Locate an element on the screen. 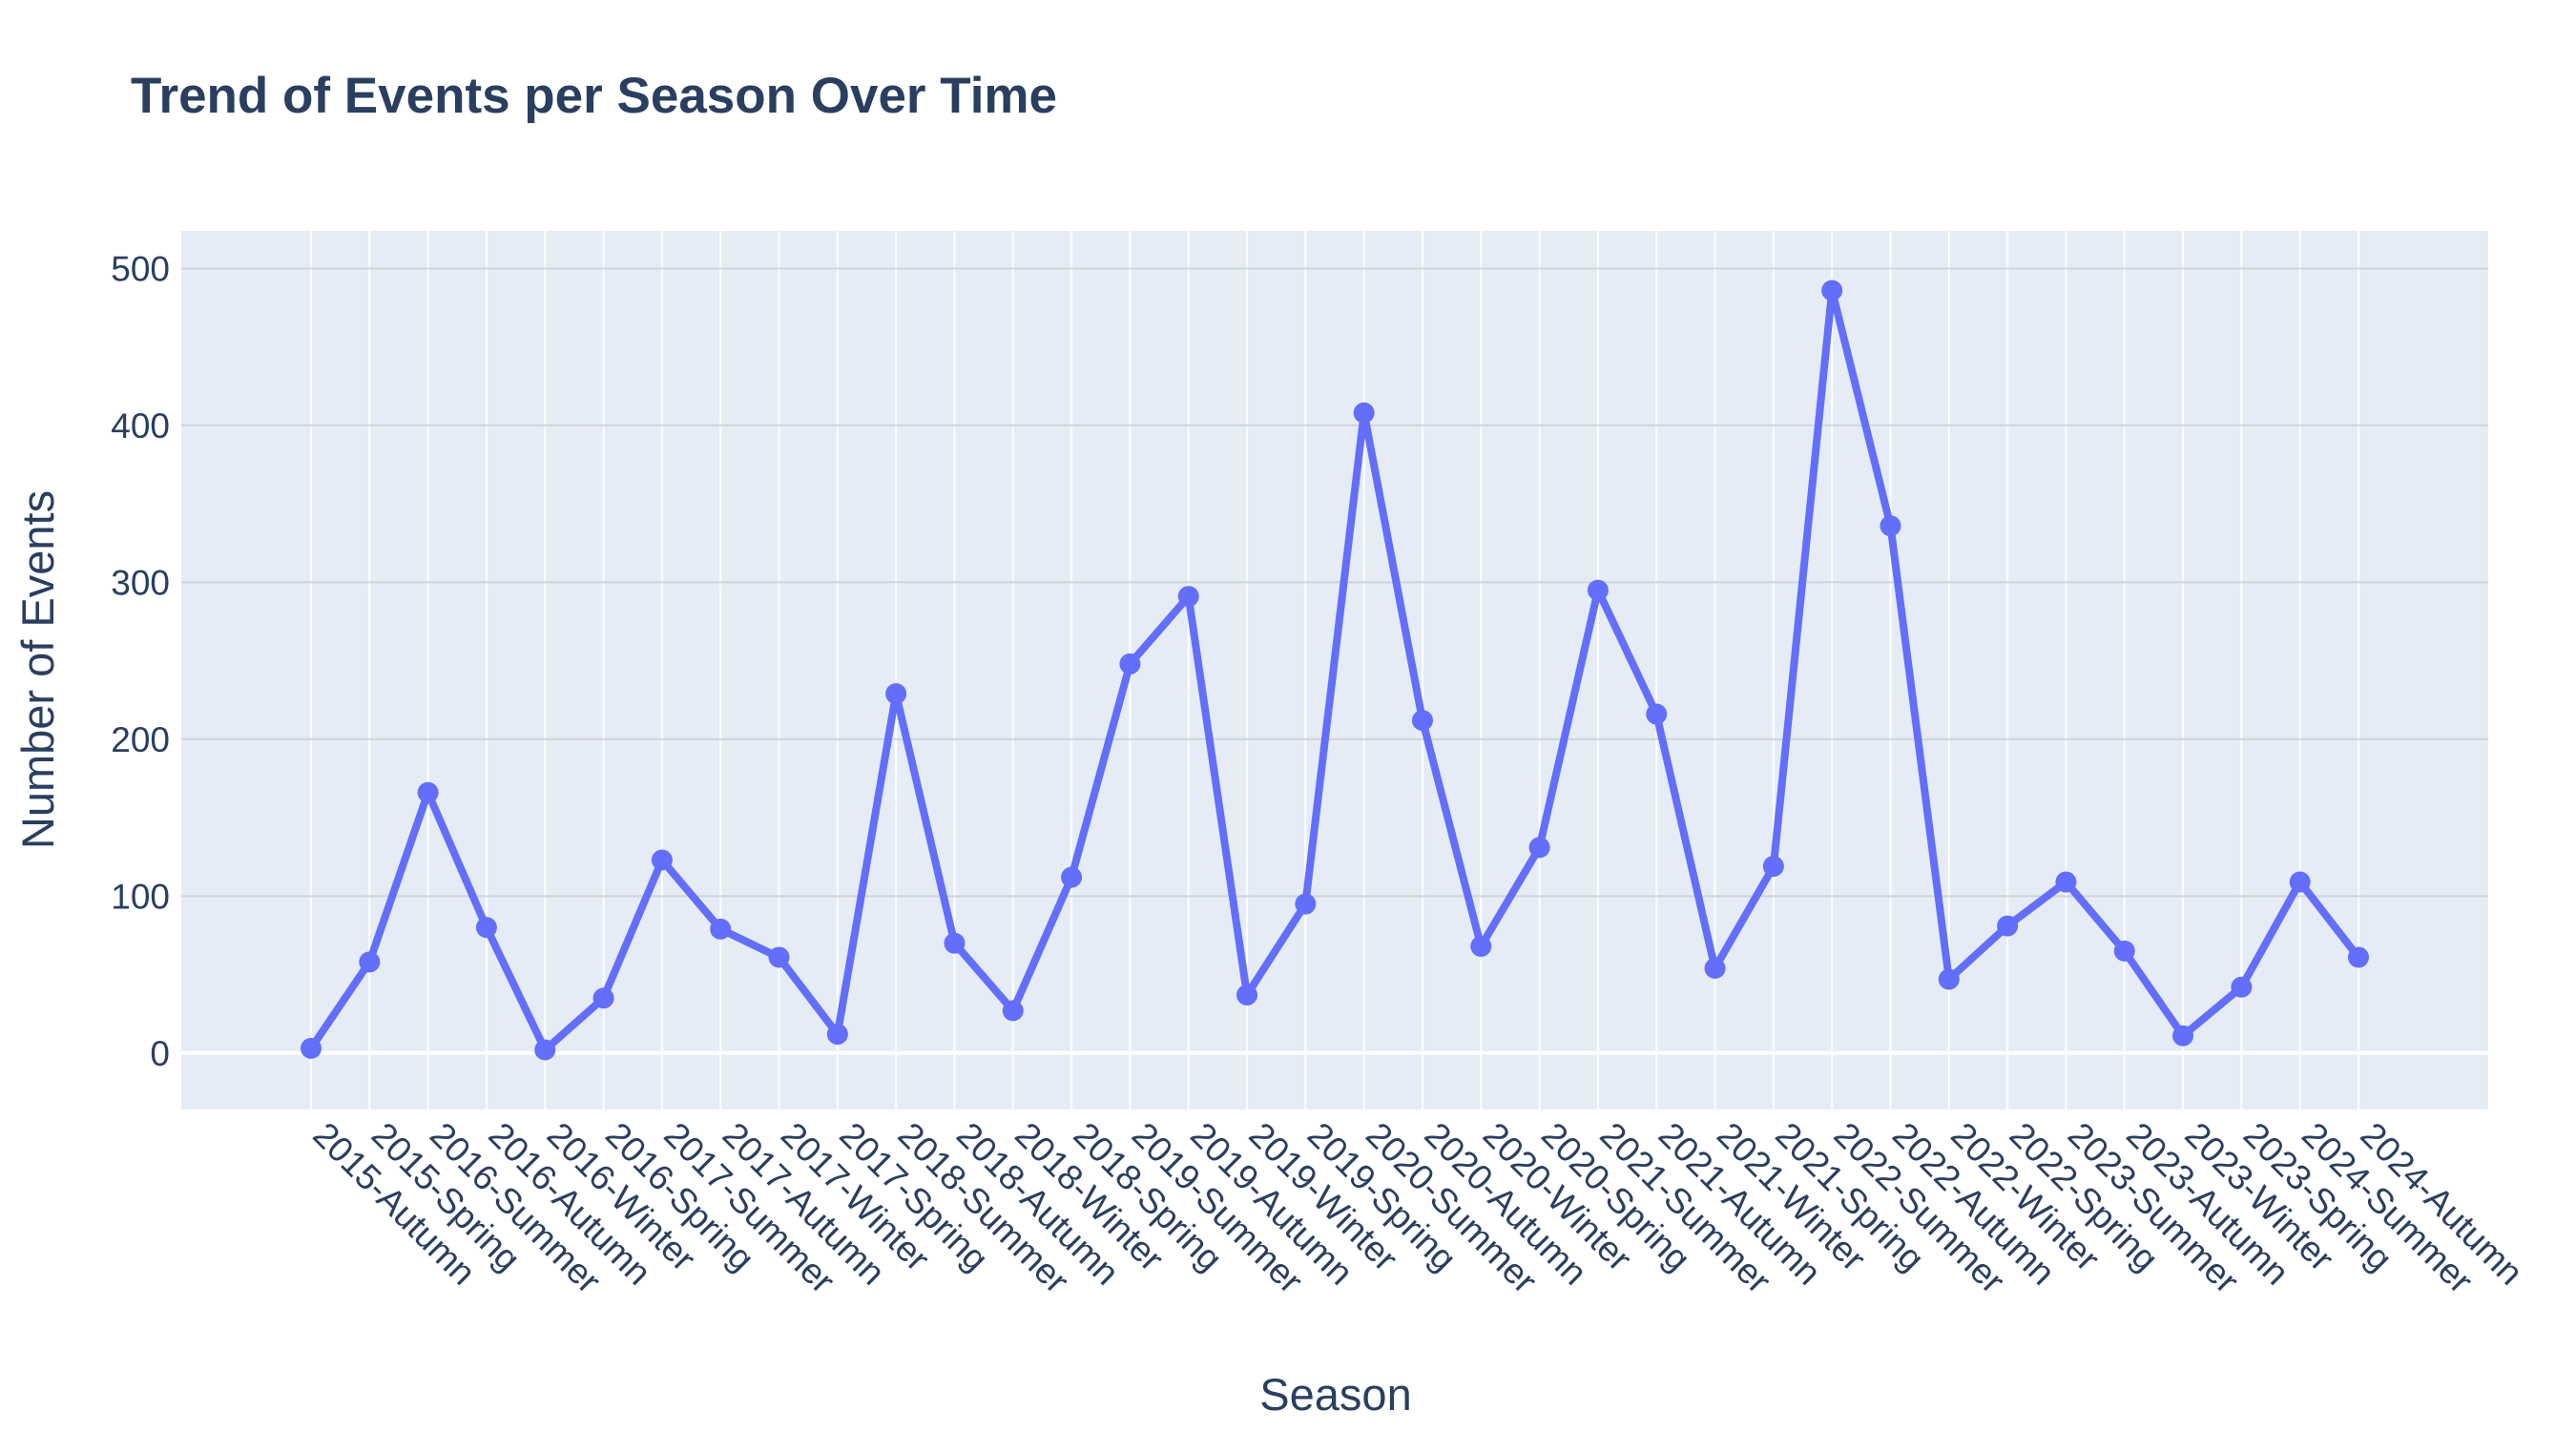 The width and height of the screenshot is (2576, 1431). y-tick-label: 400 is located at coordinates (140, 426).